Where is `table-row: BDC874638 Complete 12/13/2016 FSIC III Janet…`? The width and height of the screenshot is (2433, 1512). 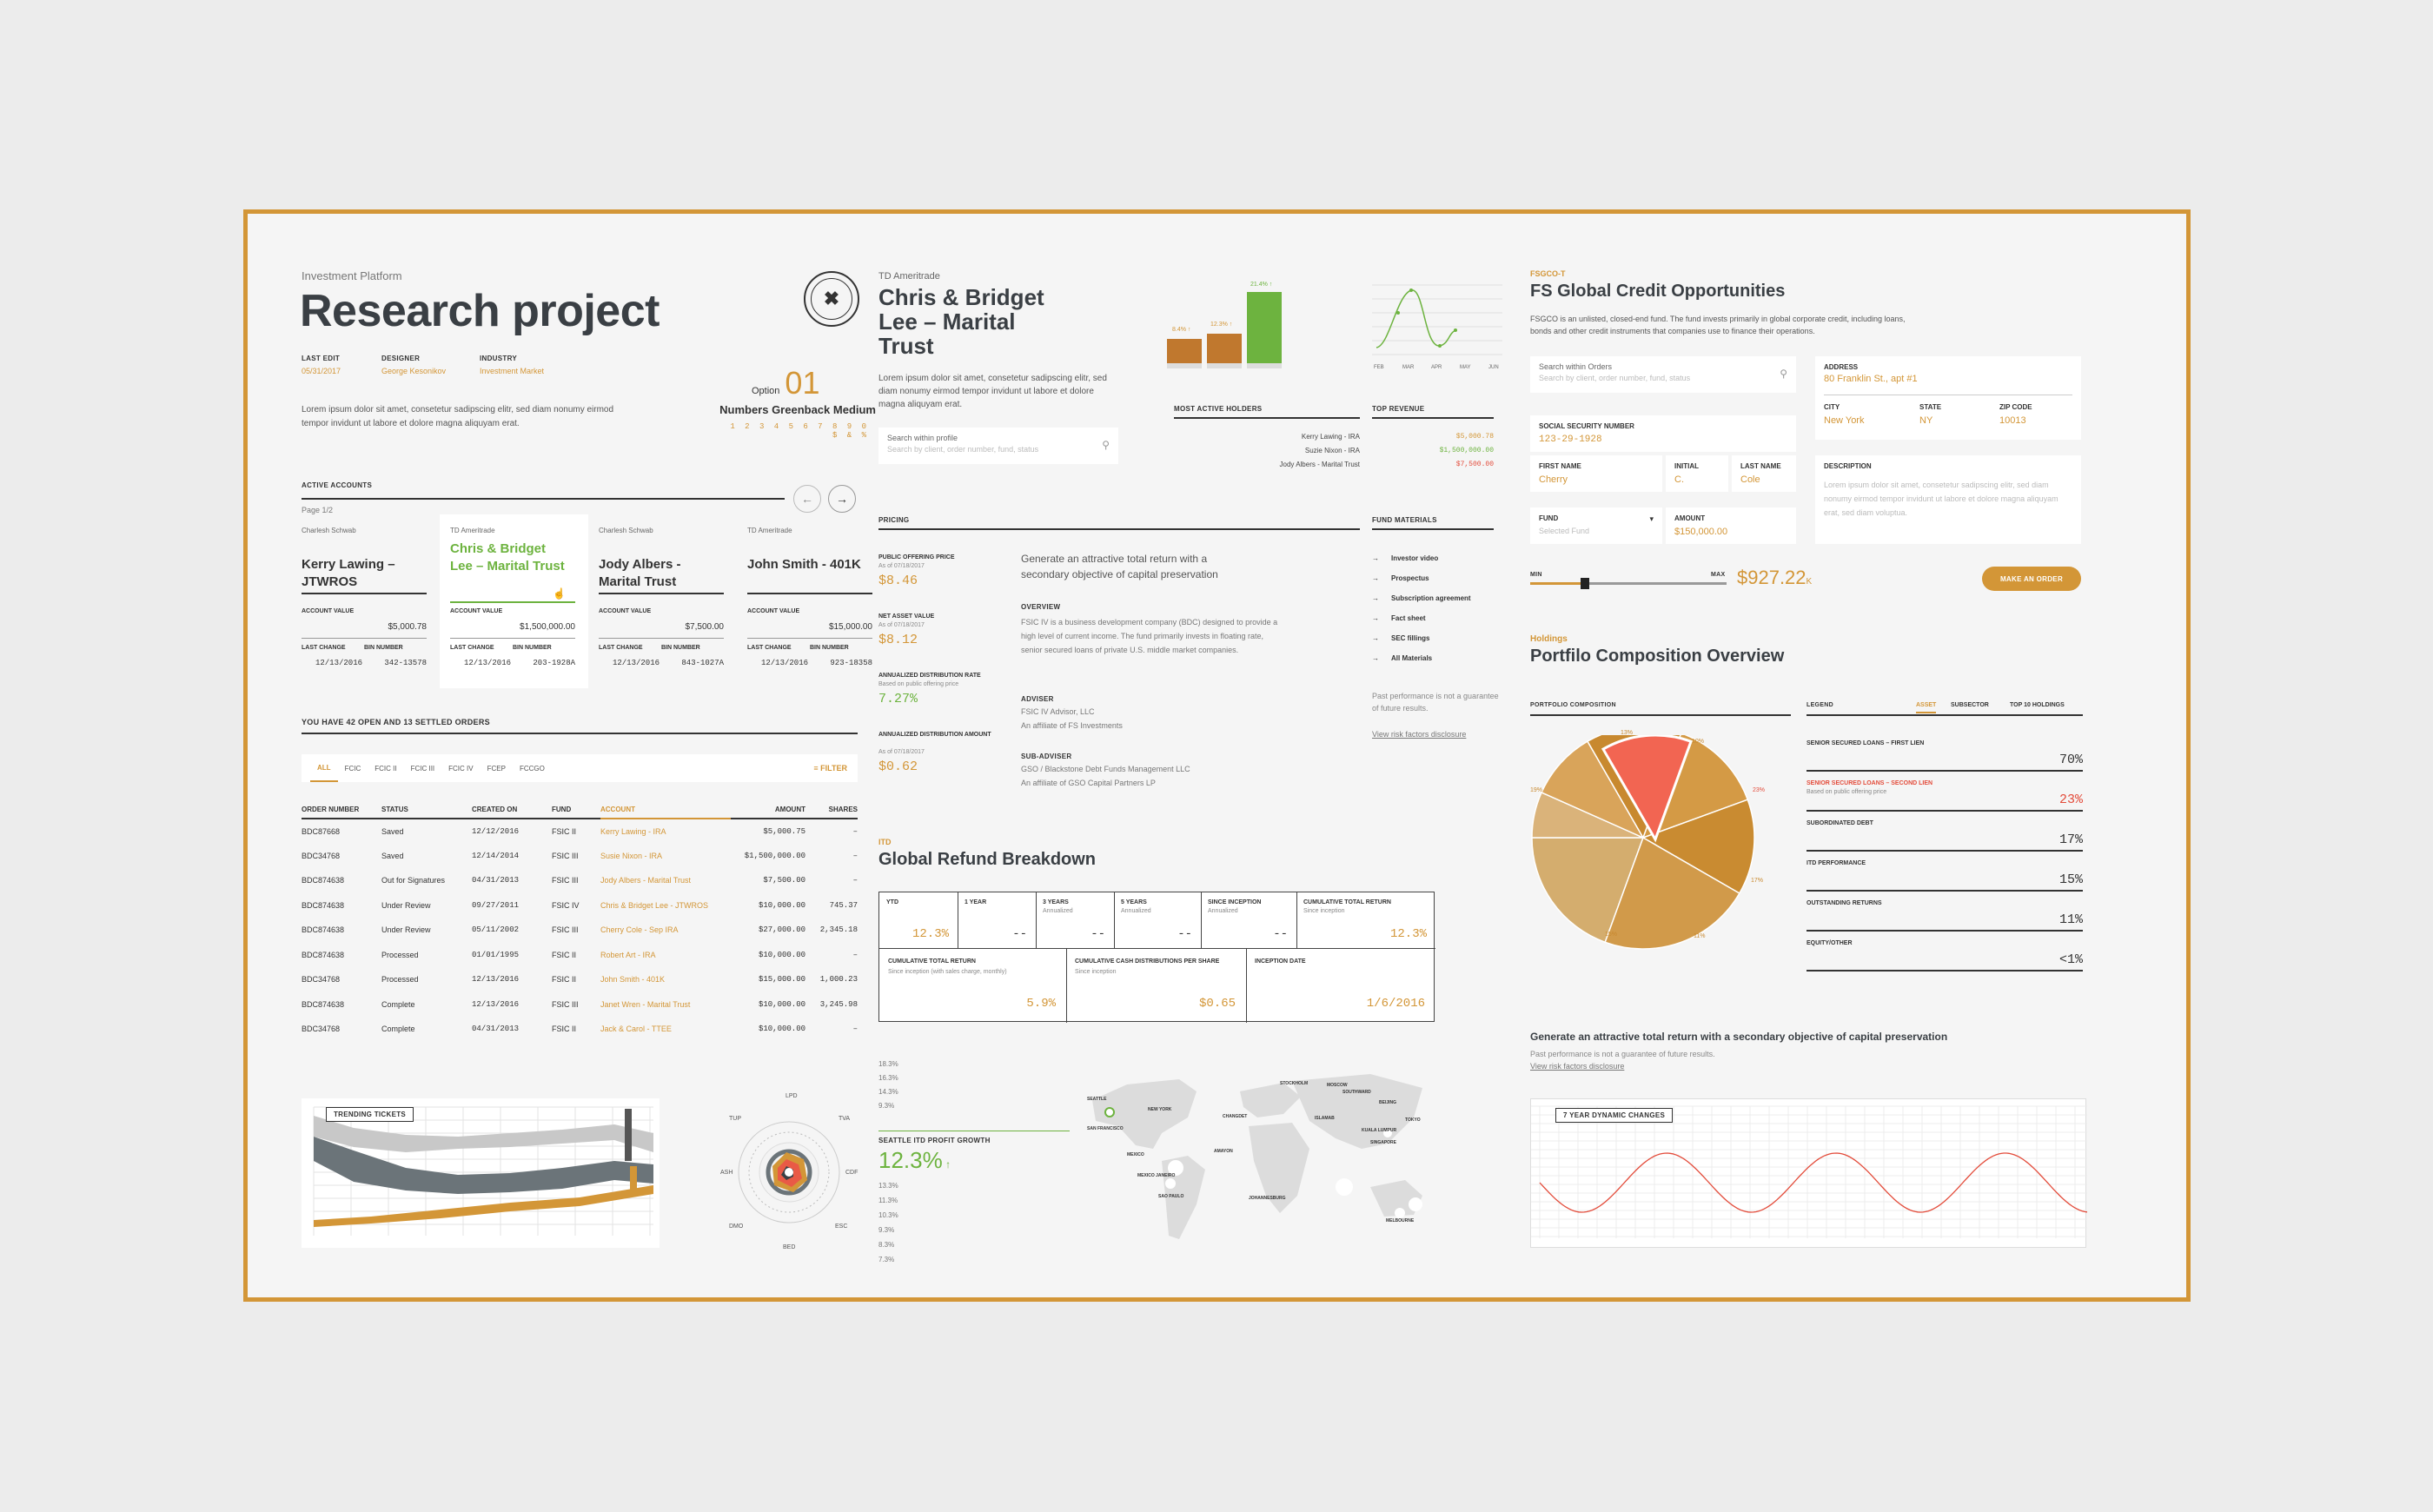 table-row: BDC874638 Complete 12/13/2016 FSIC III Janet… is located at coordinates (580, 1005).